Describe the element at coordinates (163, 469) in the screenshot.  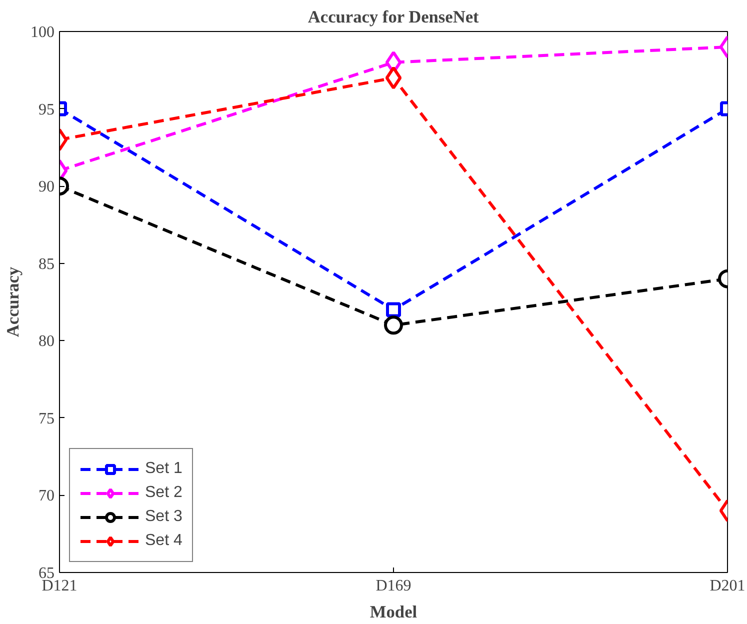
I see `legend-label: Set 1` at that location.